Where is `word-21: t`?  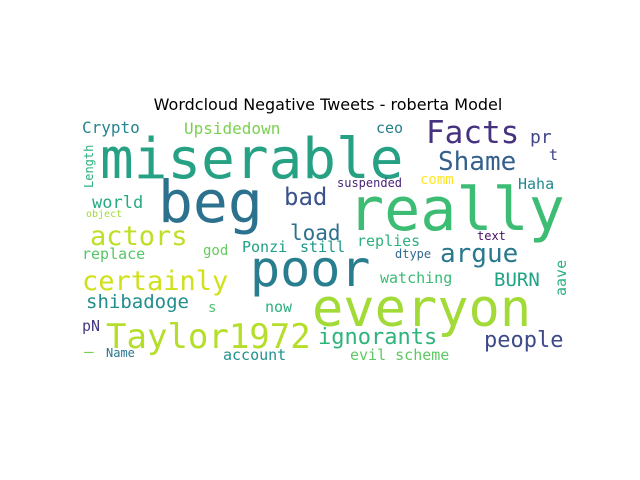
word-21: t is located at coordinates (553, 155).